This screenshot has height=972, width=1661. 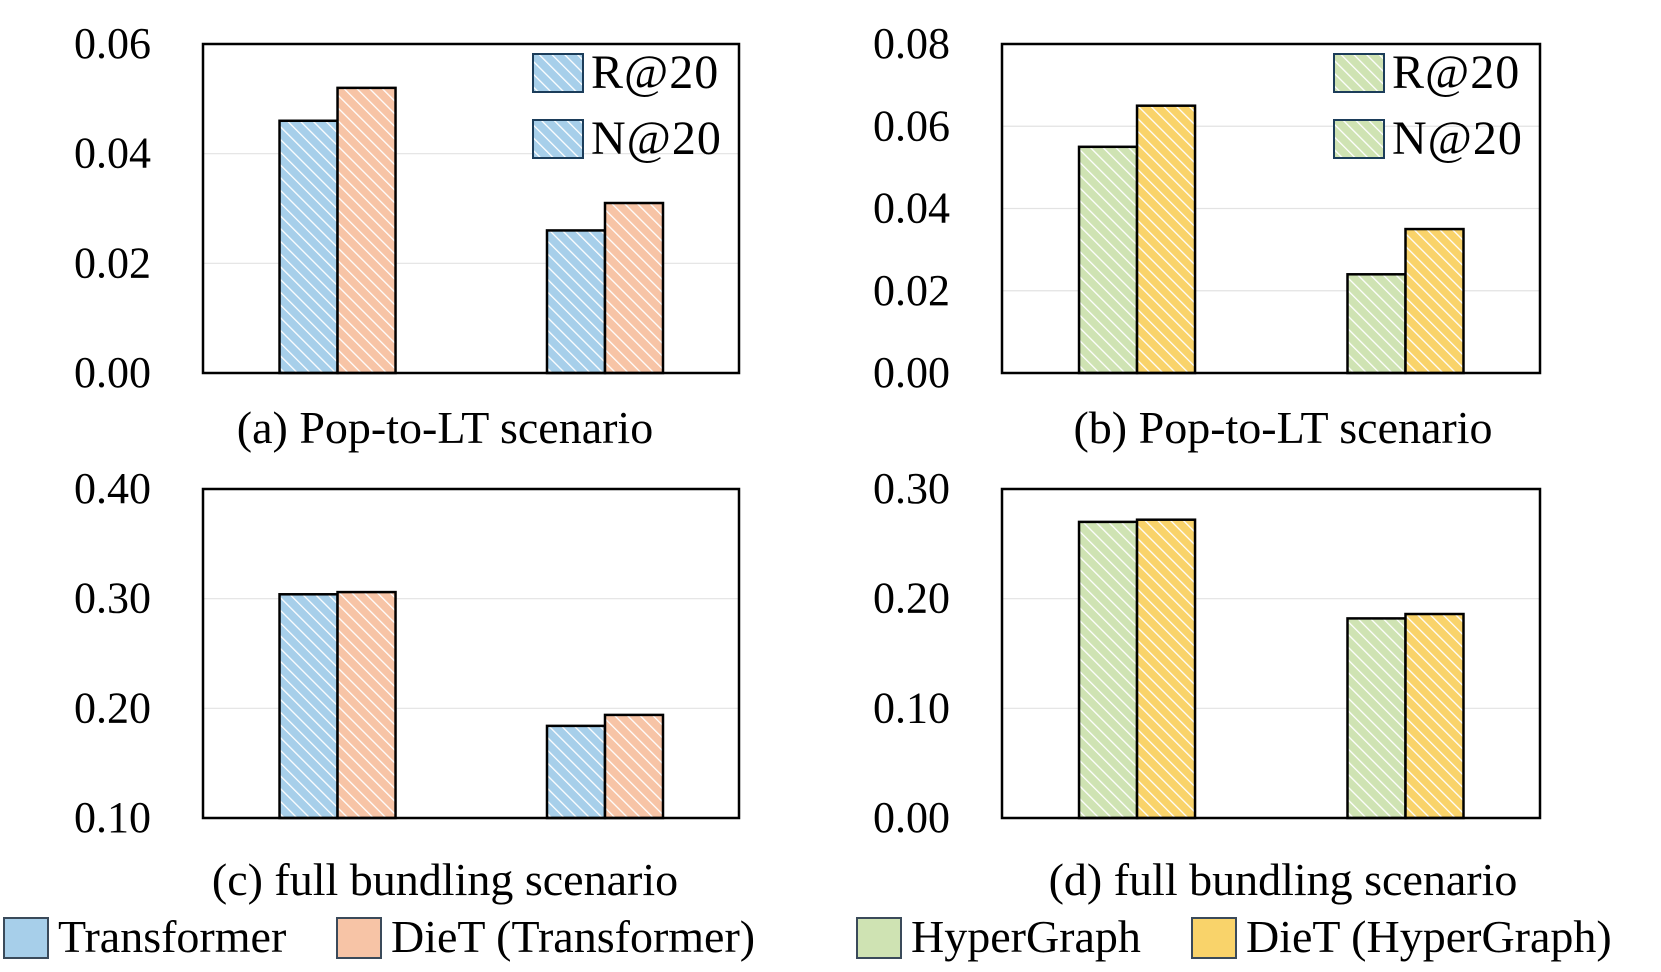 I want to click on y-tick-label: 0.08, so click(x=911, y=43).